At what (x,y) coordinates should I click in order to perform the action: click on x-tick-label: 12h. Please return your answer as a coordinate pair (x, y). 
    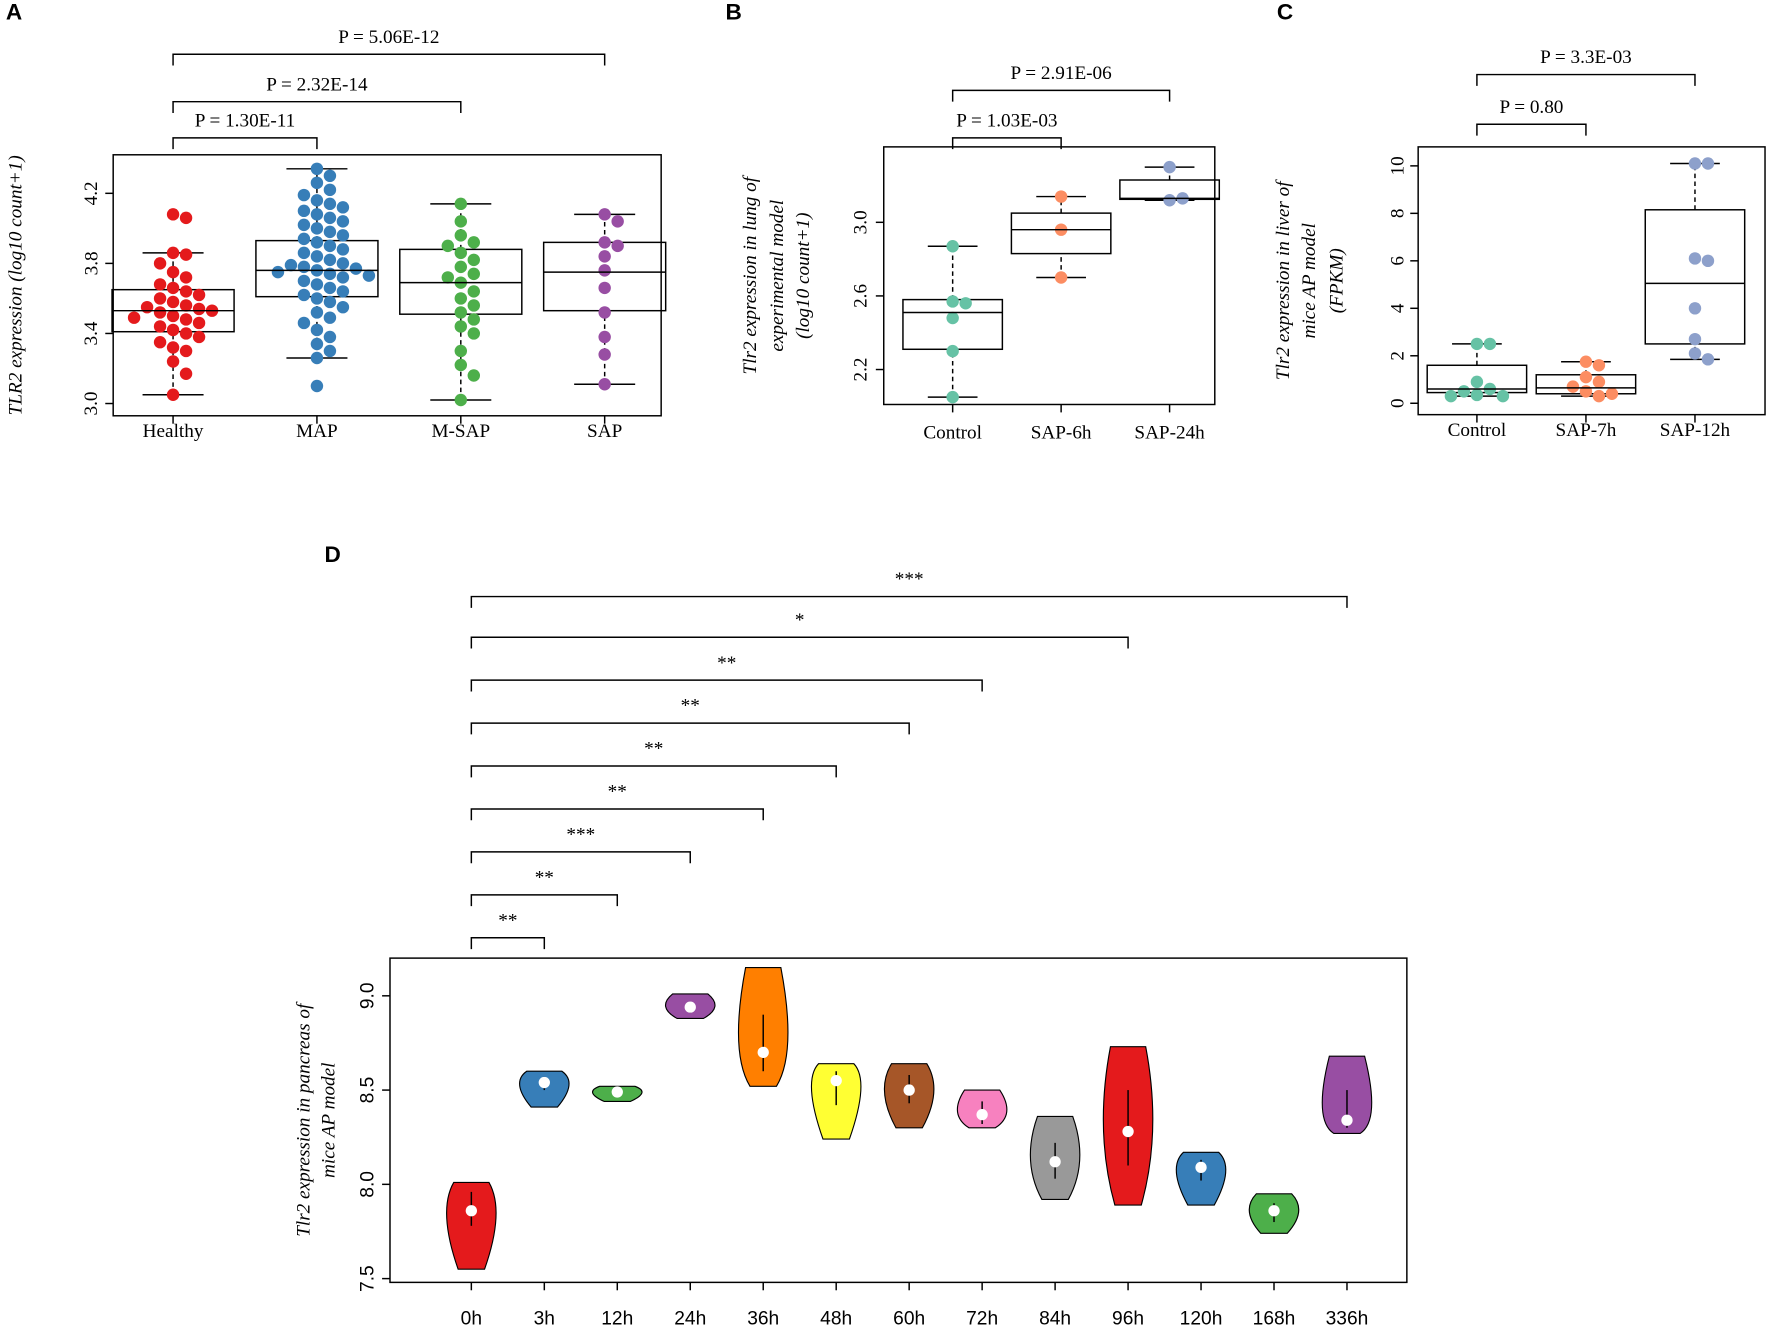
    Looking at the image, I should click on (617, 1319).